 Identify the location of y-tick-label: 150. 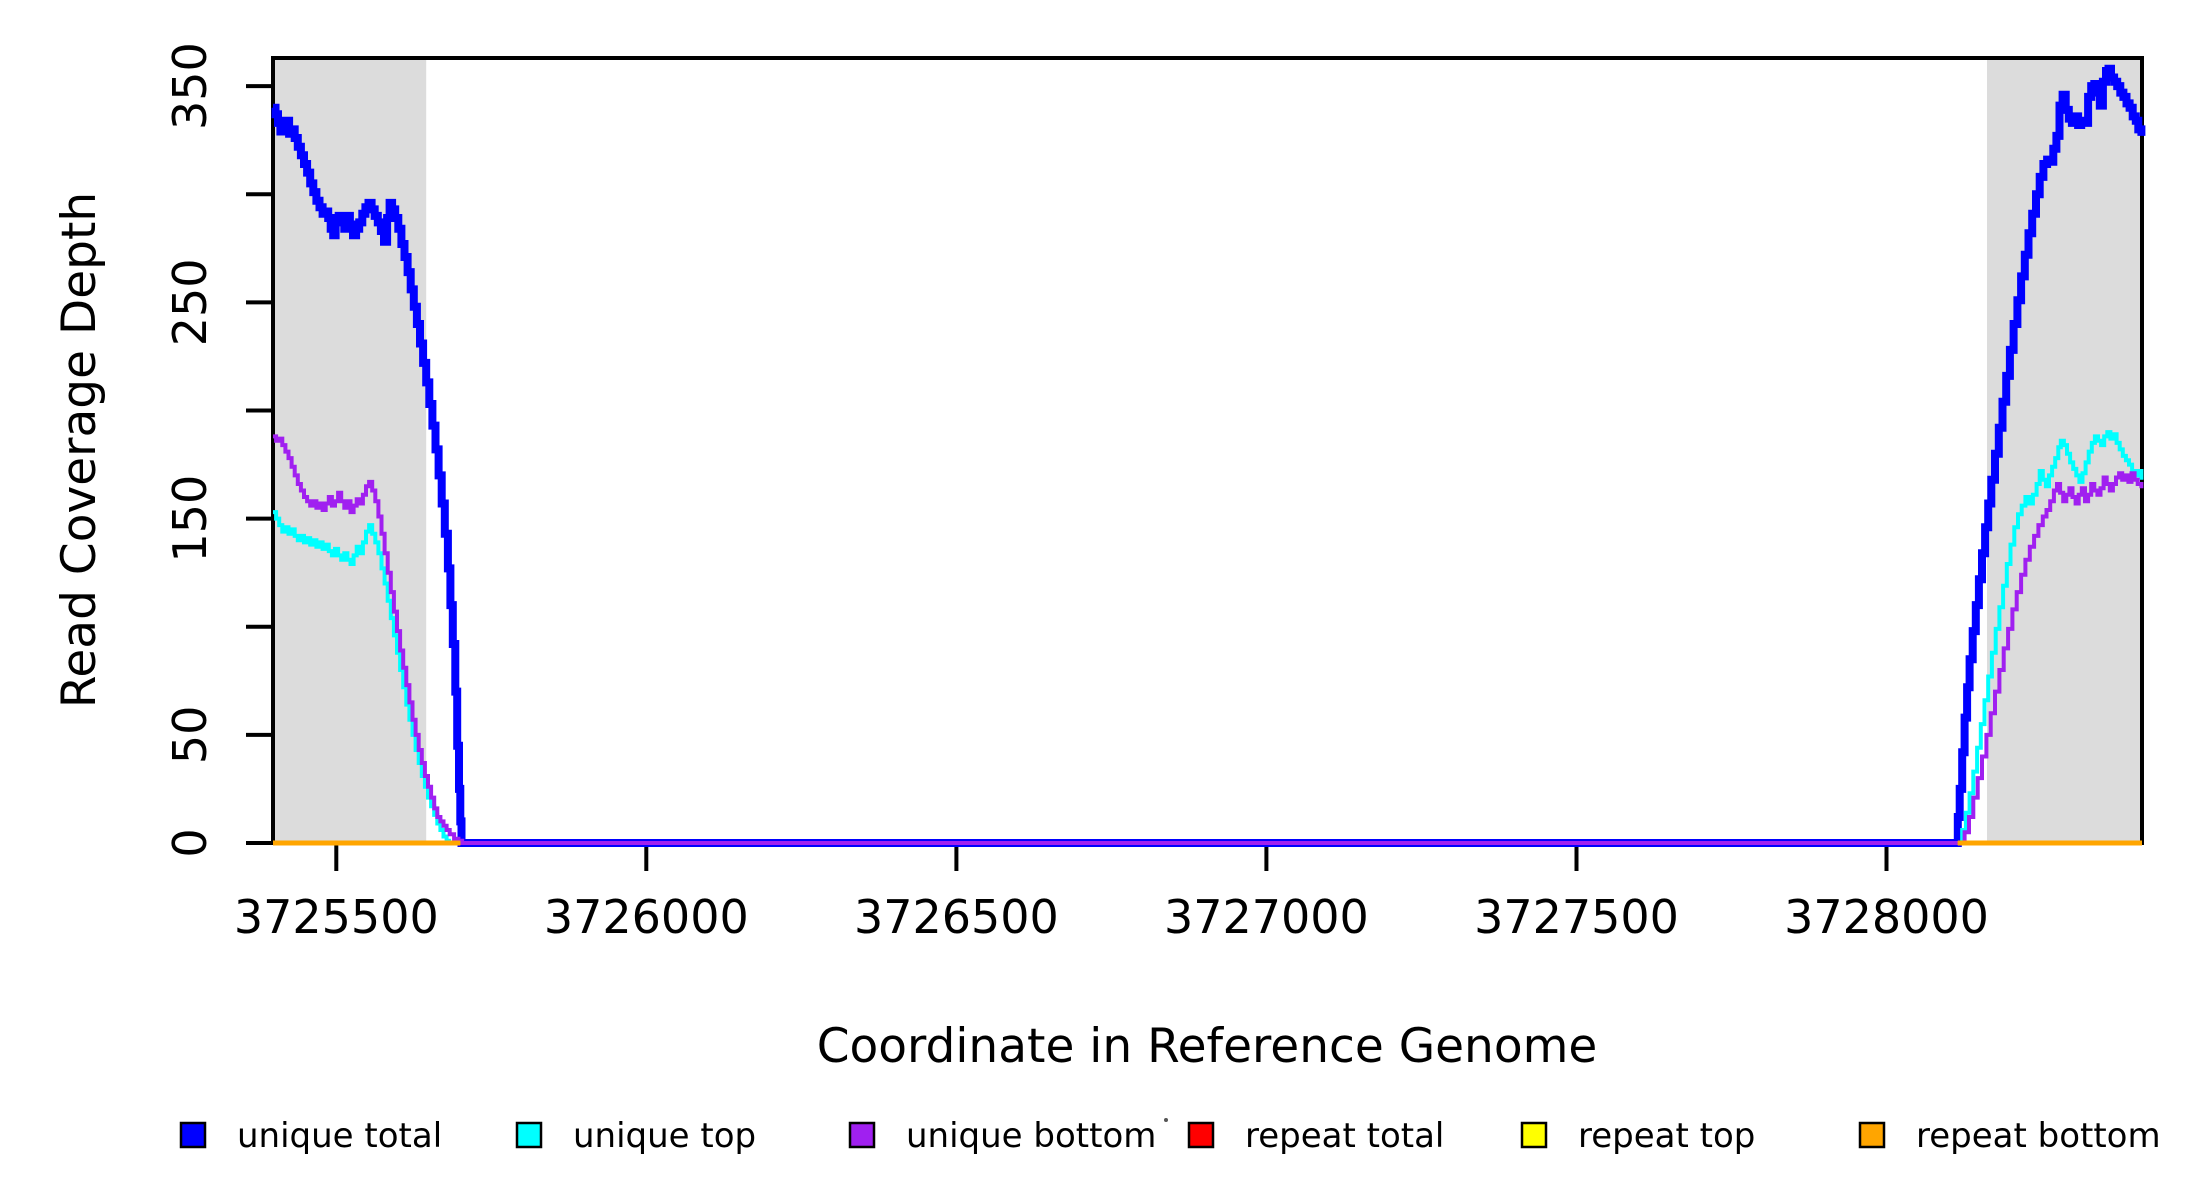
(190, 519).